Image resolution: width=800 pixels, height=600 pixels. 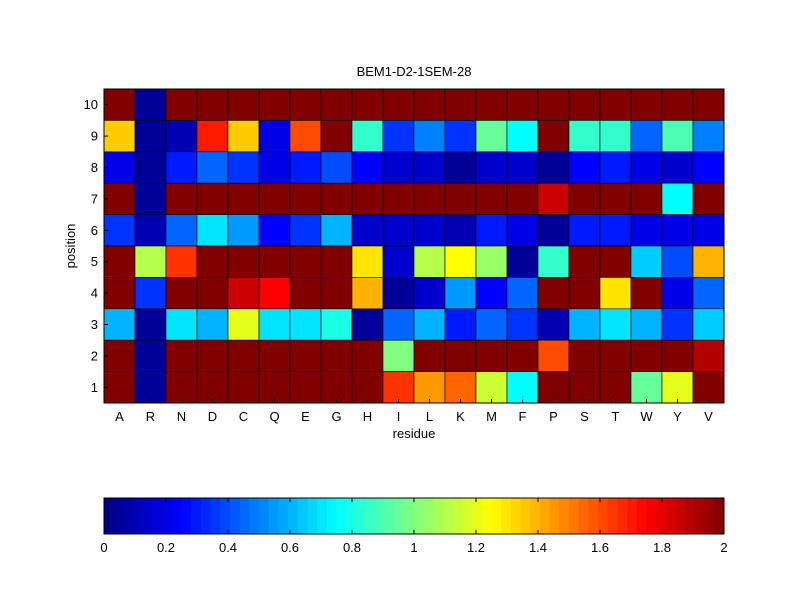 I want to click on colorbar-tick-label-1.6: 1.6, so click(x=600, y=547).